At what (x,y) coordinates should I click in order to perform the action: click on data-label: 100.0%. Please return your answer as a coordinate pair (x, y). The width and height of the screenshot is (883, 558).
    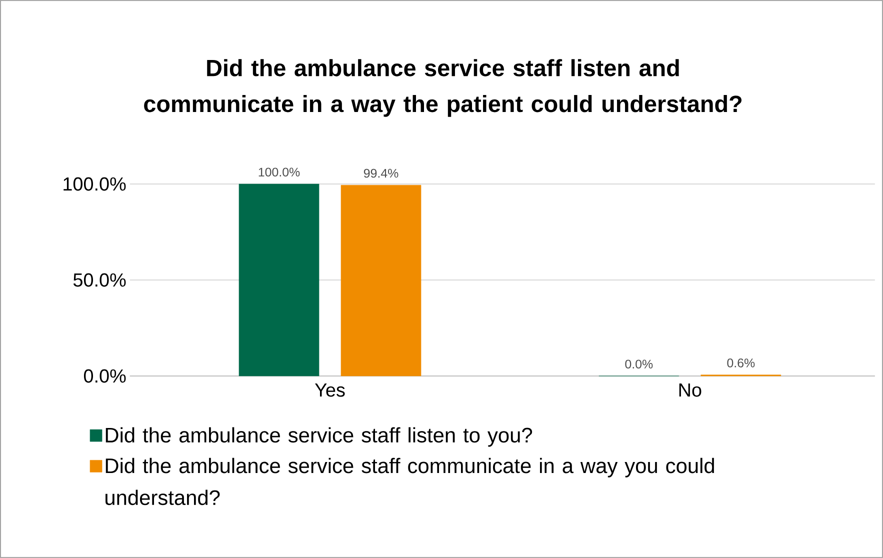
    Looking at the image, I should click on (279, 172).